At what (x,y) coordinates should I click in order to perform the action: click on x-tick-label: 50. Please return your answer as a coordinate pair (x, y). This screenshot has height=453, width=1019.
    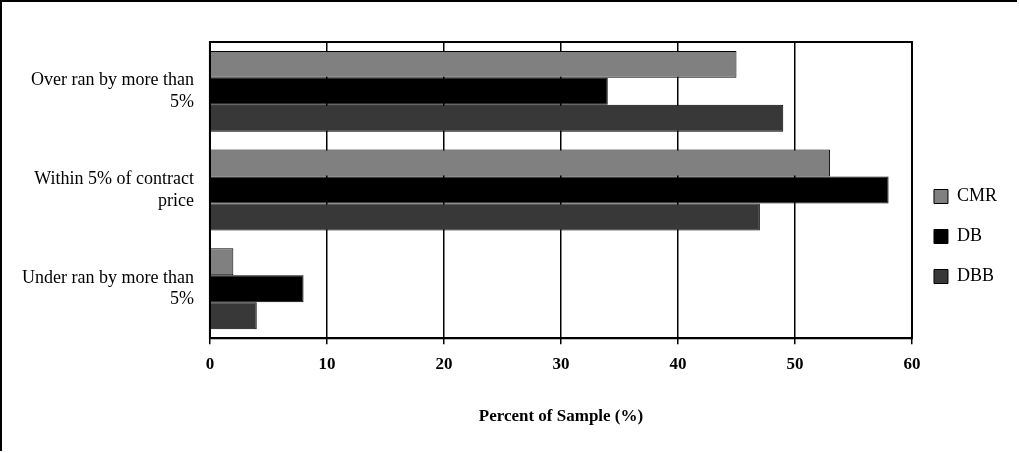
    Looking at the image, I should click on (795, 363).